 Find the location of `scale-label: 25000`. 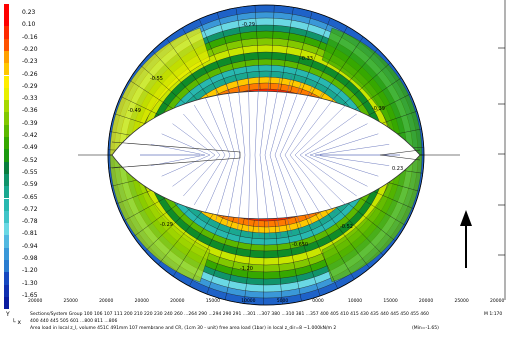

scale-label: 25000 is located at coordinates (70, 301).